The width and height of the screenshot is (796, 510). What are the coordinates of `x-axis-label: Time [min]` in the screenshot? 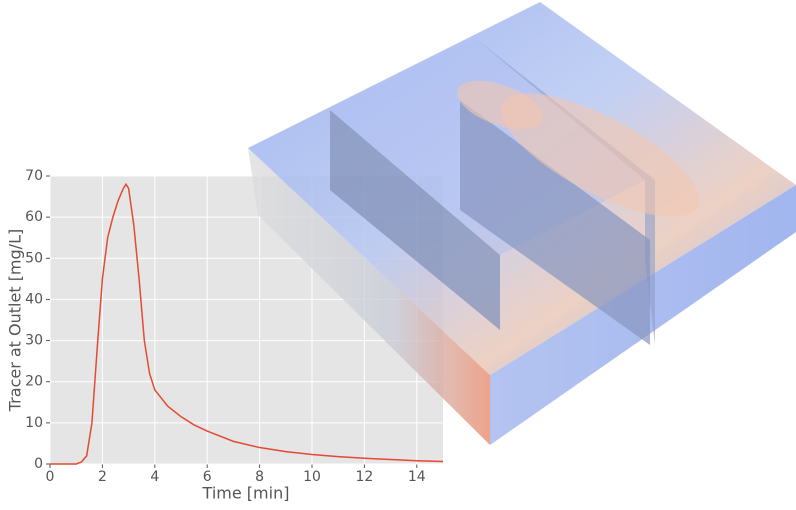 It's located at (246, 493).